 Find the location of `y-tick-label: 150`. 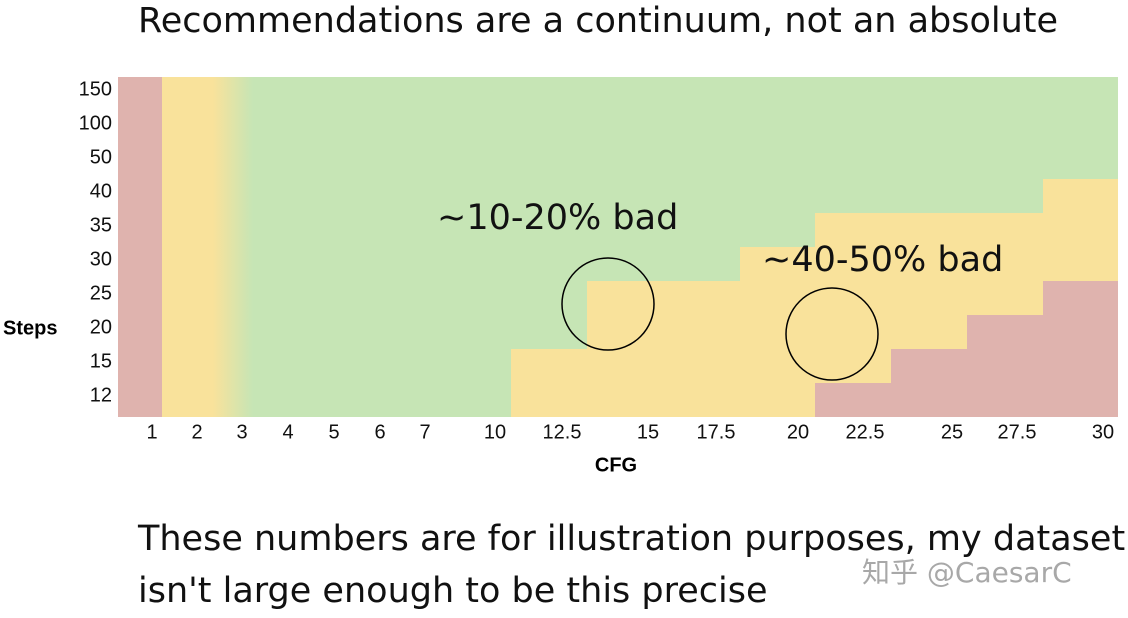

y-tick-label: 150 is located at coordinates (95, 89).